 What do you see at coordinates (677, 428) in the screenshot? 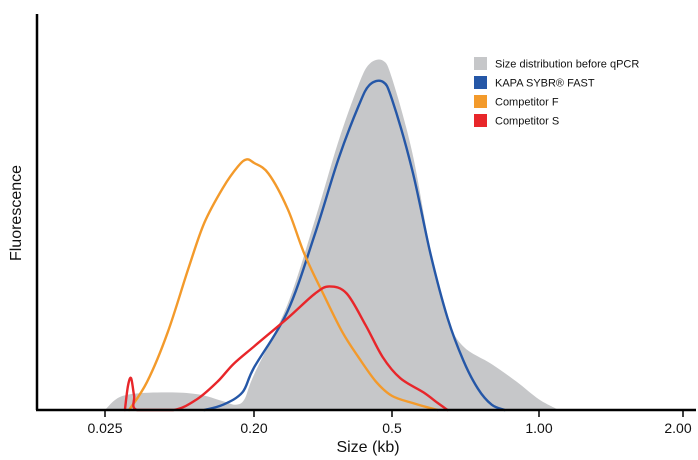
I see `x-tick-label: 2.00` at bounding box center [677, 428].